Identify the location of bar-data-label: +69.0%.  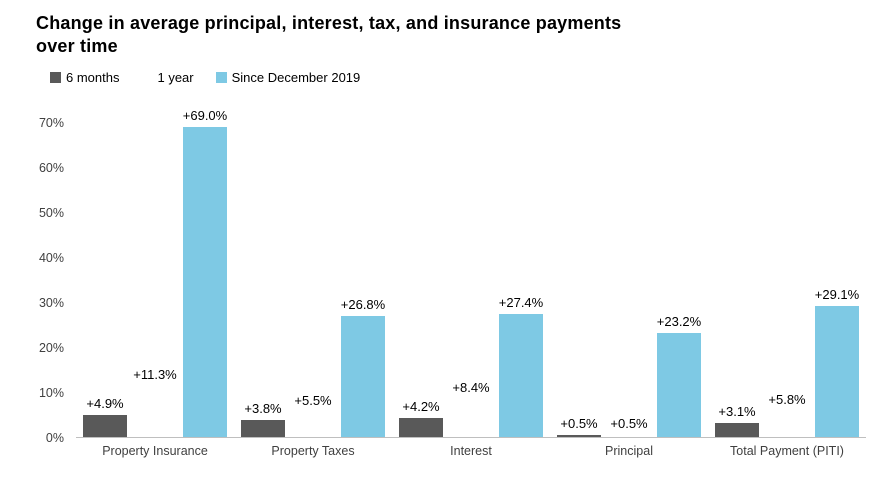
(205, 115).